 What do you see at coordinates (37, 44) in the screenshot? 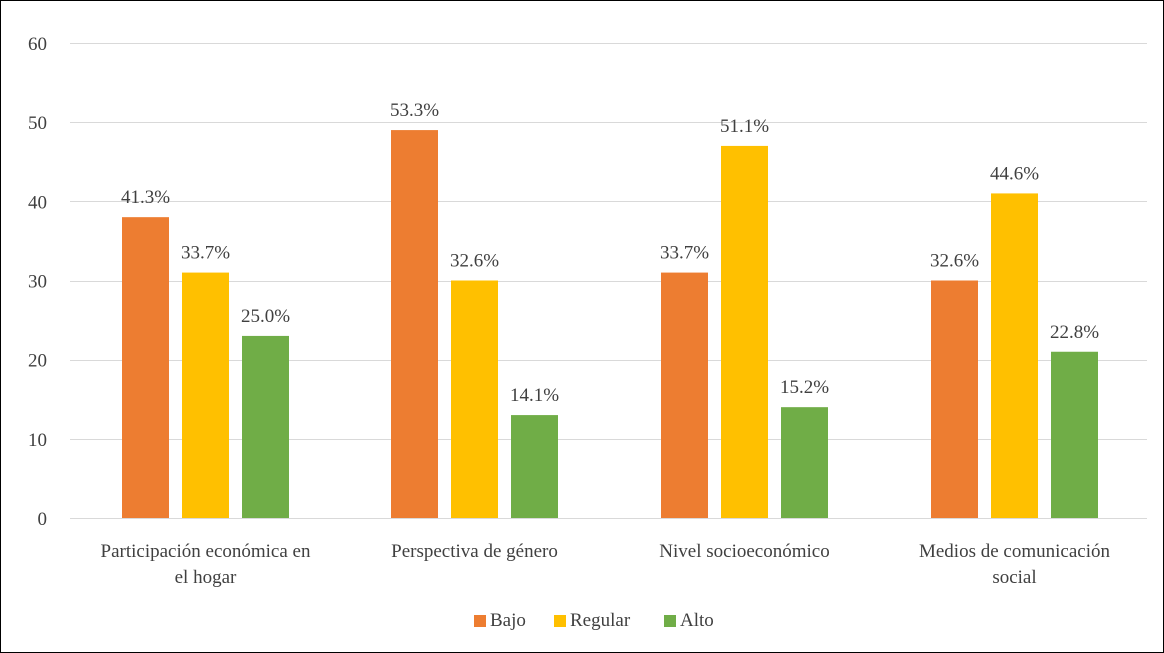
I see `y-tick-label: 60` at bounding box center [37, 44].